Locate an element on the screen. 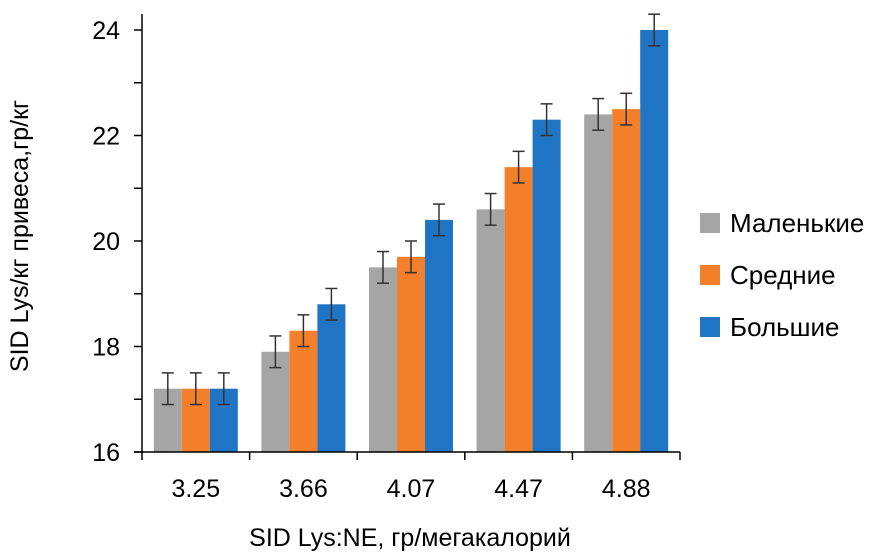 The width and height of the screenshot is (892, 554). x-tick-label: 4.88 is located at coordinates (626, 489).